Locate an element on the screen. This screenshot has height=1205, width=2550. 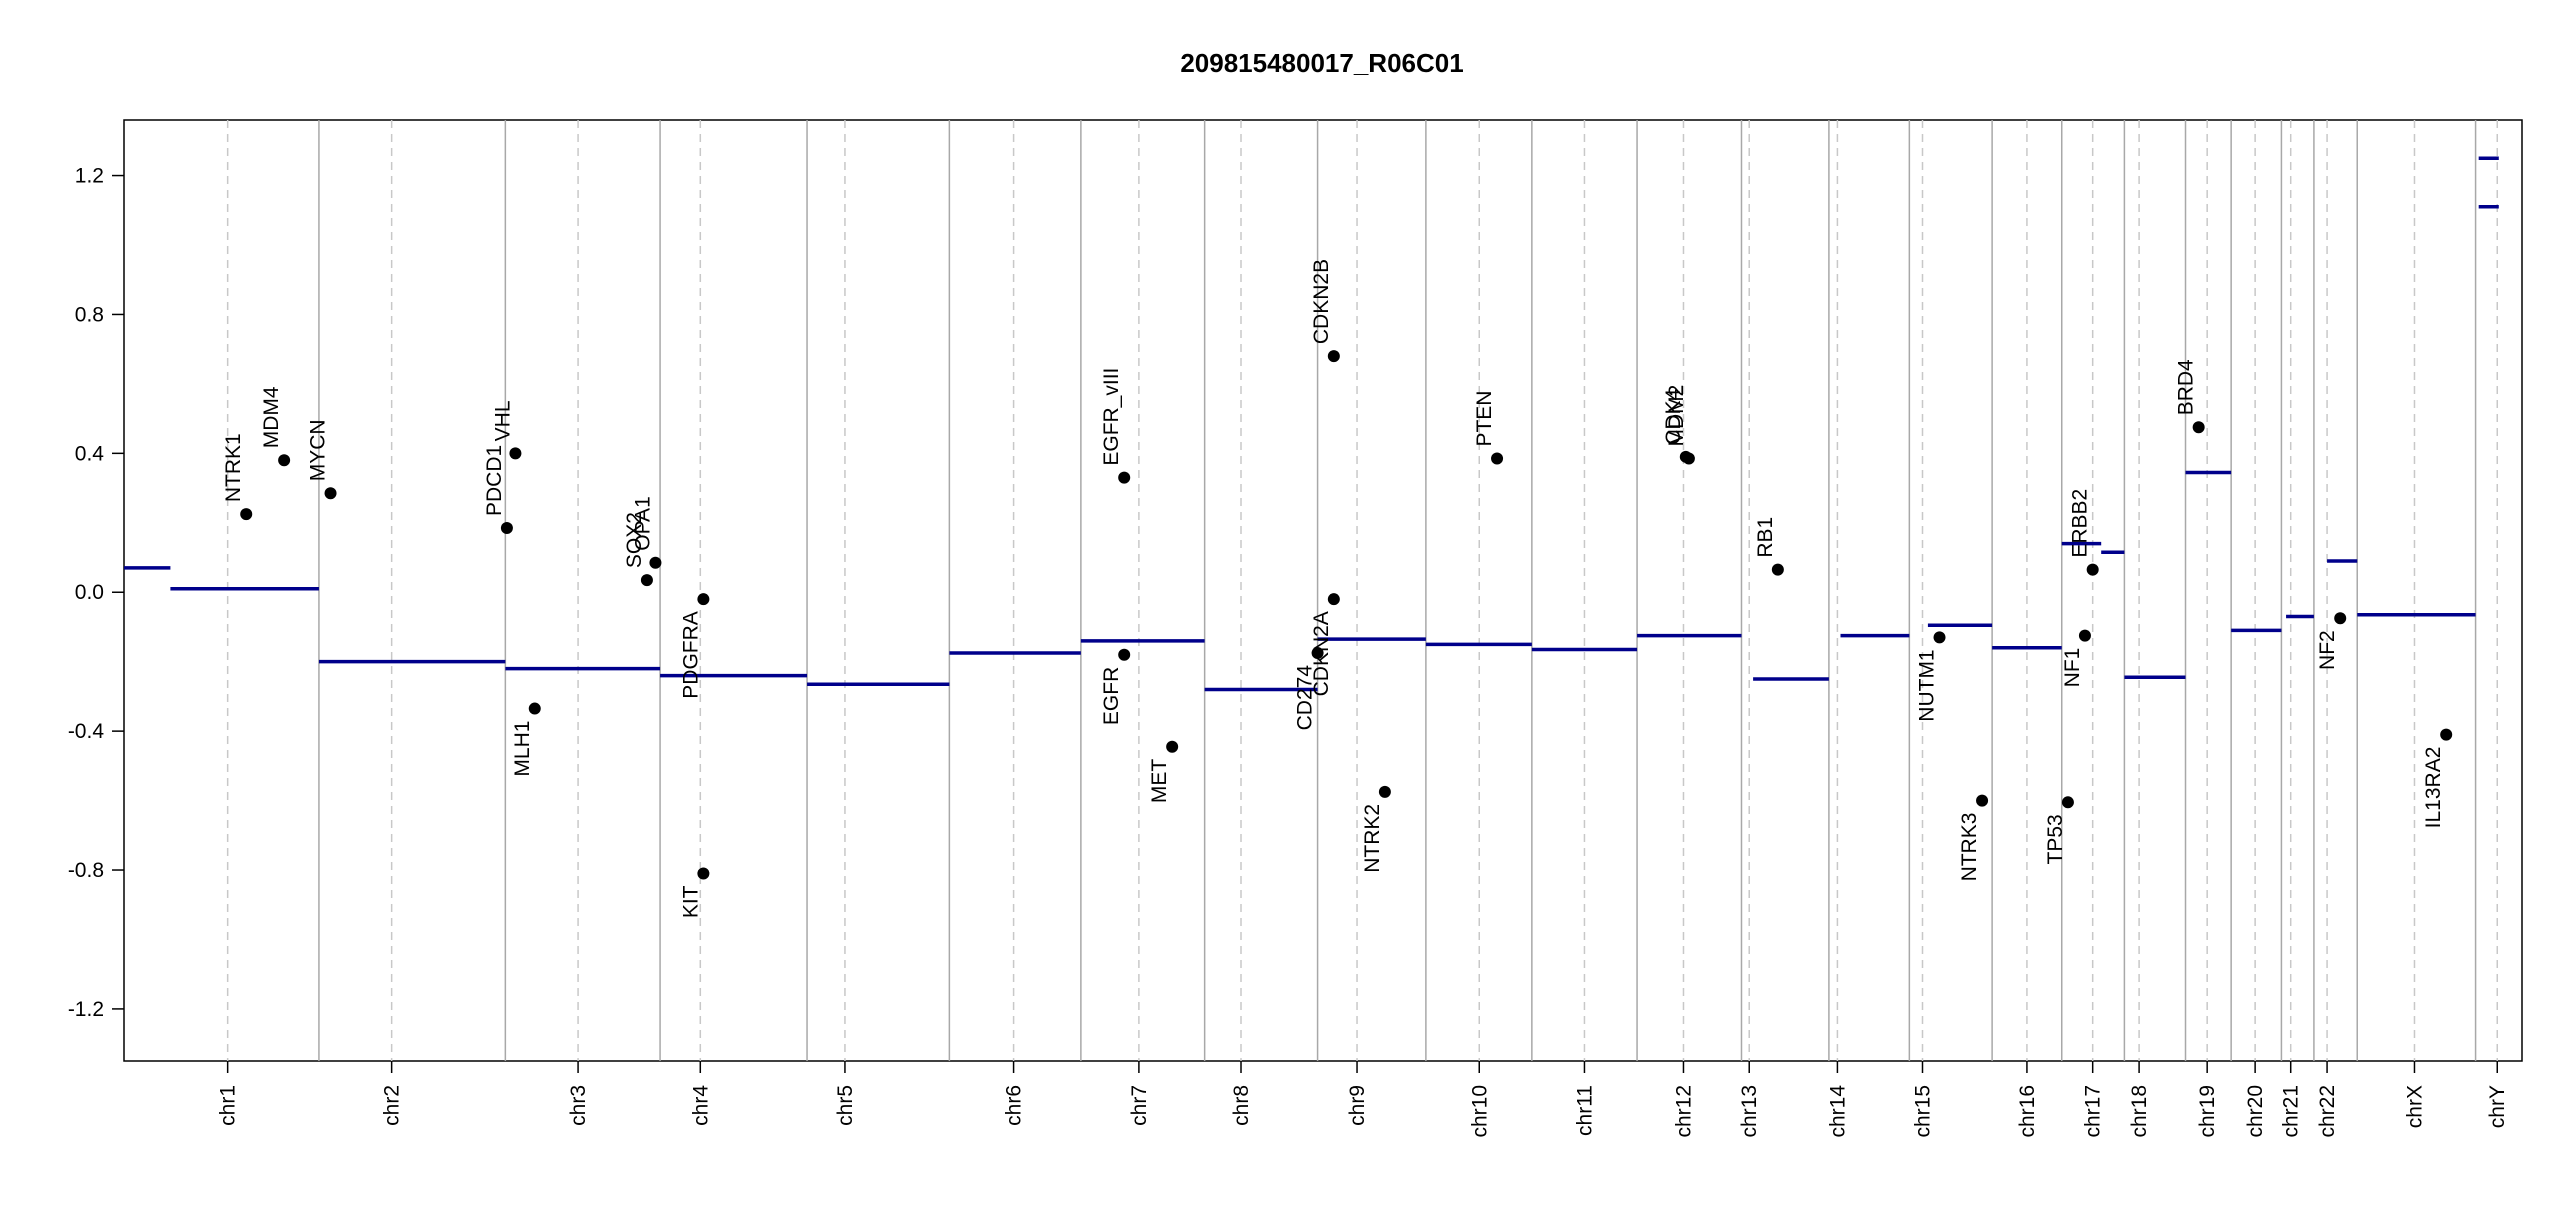
gene-label: EGFR_vIII is located at coordinates (1111, 417).